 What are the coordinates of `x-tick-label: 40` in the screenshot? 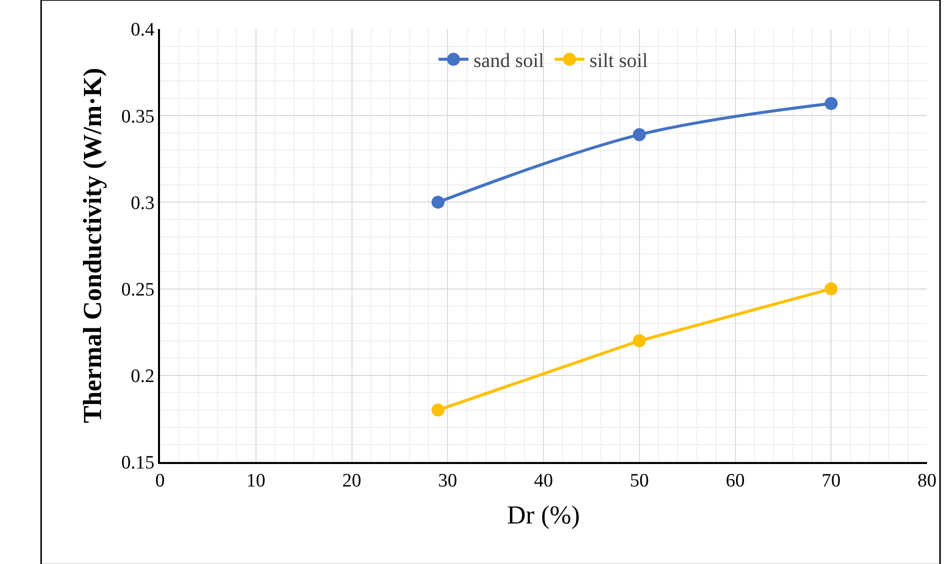 It's located at (543, 481).